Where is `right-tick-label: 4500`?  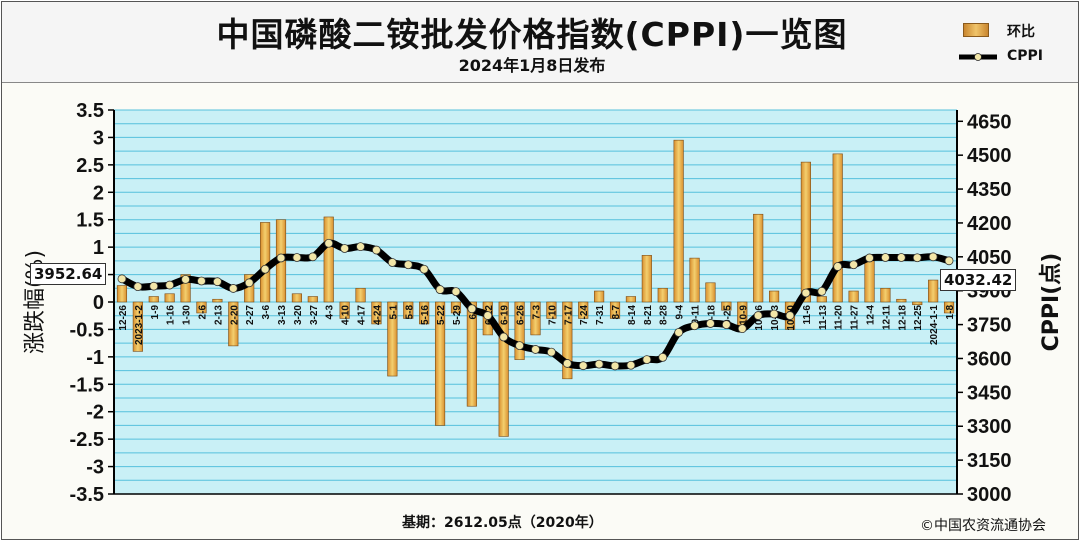
right-tick-label: 4500 is located at coordinates (989, 156).